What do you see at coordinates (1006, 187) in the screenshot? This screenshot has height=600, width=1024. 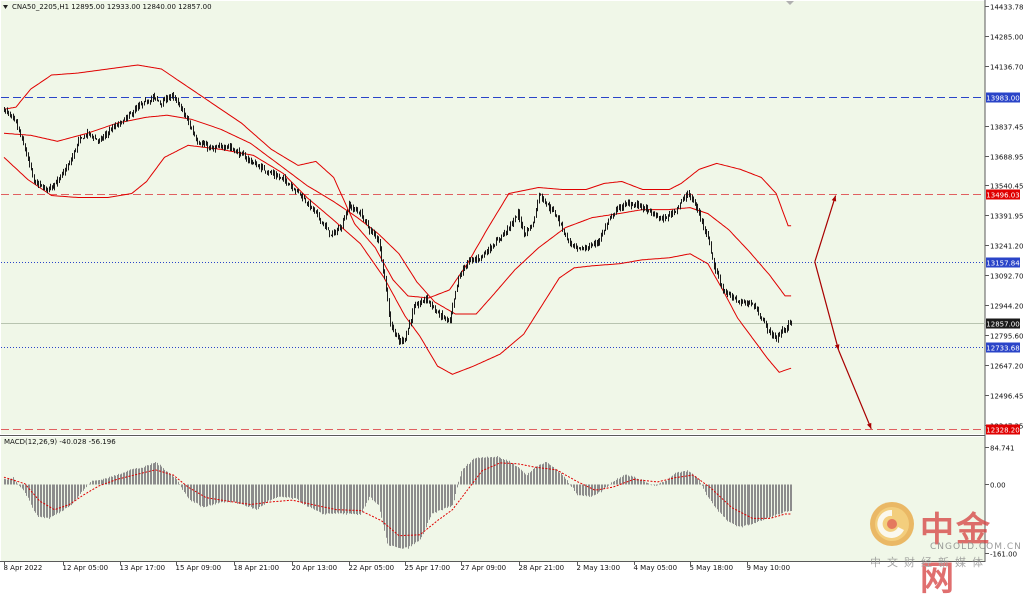 I see `y-tick-label: 13540.45` at bounding box center [1006, 187].